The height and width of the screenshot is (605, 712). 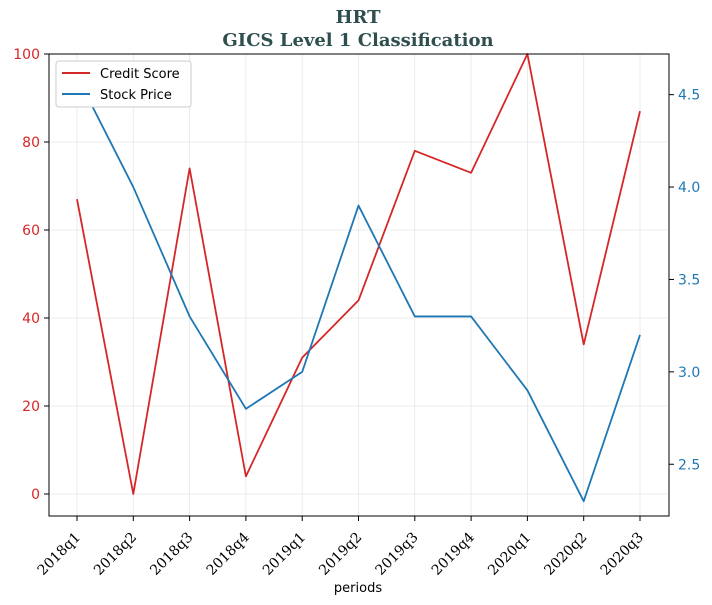 What do you see at coordinates (689, 465) in the screenshot?
I see `right-tick-label: 2.5` at bounding box center [689, 465].